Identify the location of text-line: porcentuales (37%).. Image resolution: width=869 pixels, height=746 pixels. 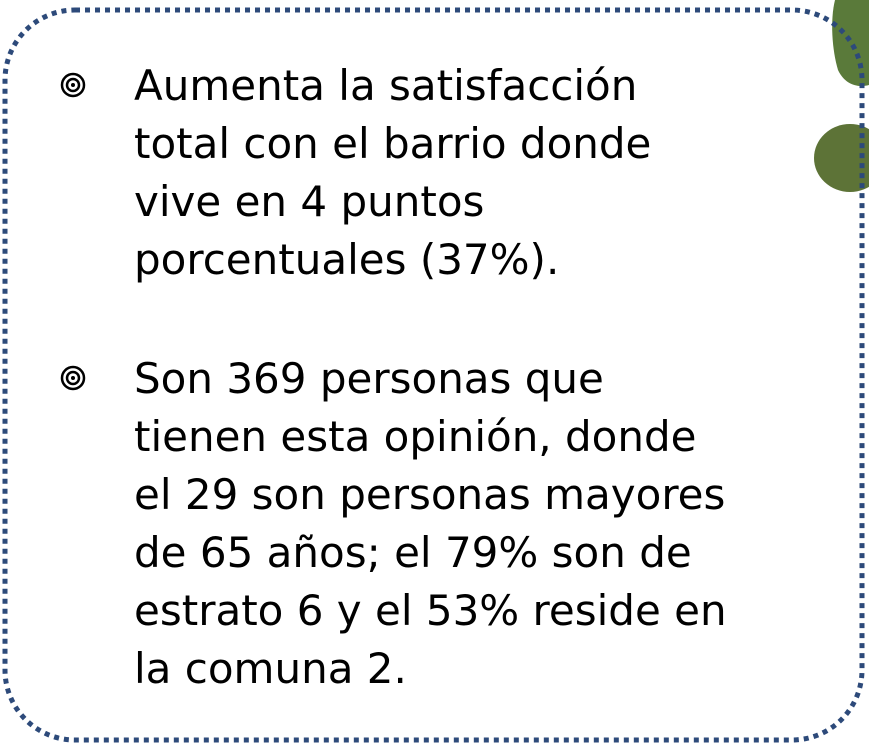
(346, 259).